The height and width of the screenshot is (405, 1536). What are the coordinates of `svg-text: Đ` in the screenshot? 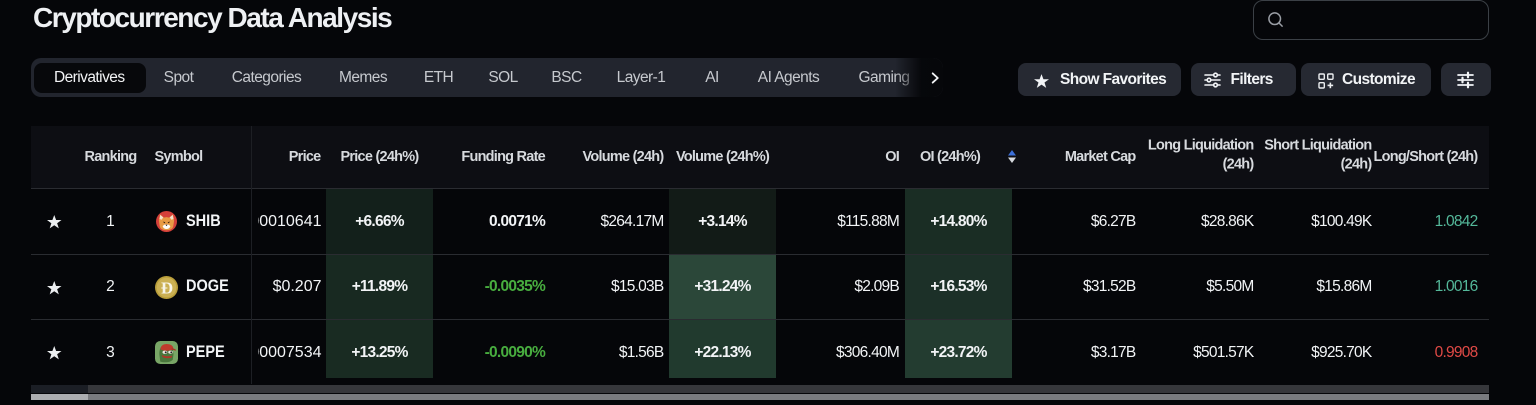 It's located at (167, 287).